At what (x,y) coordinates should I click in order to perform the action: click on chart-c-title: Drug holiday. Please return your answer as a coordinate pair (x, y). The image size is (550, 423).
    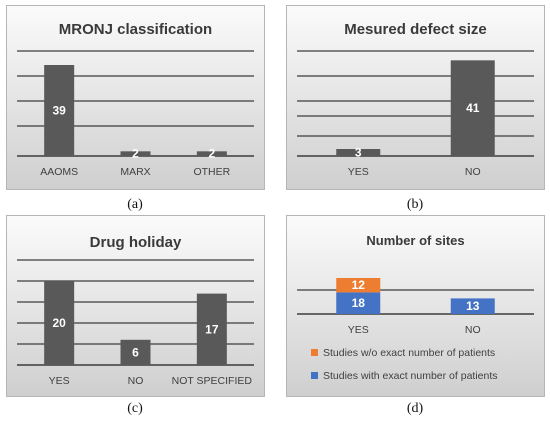
    Looking at the image, I should click on (136, 242).